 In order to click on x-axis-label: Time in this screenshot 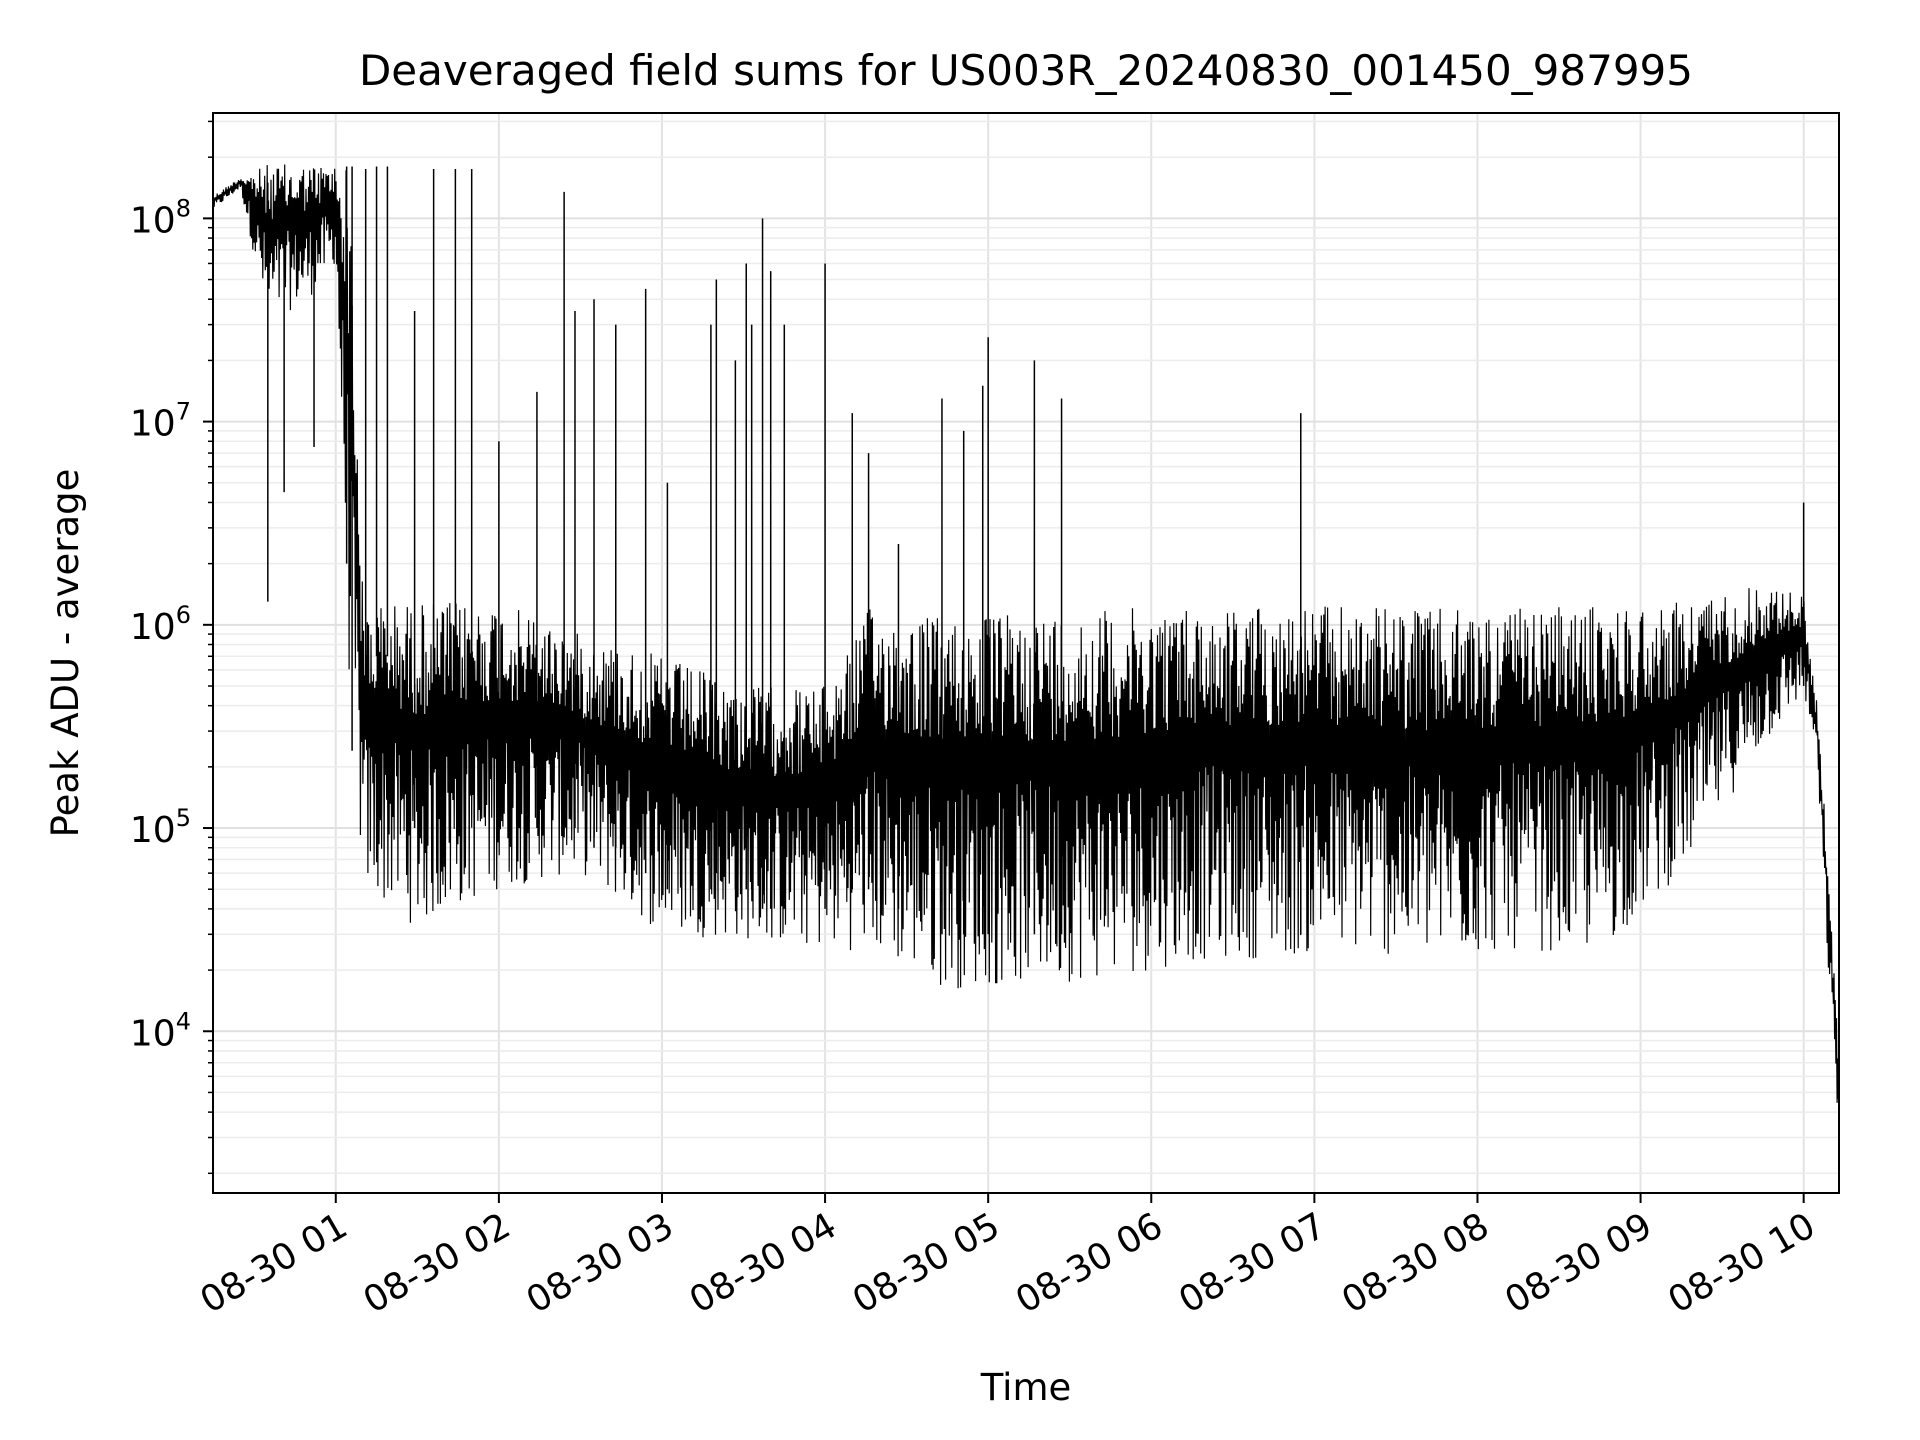, I will do `click(1026, 1387)`.